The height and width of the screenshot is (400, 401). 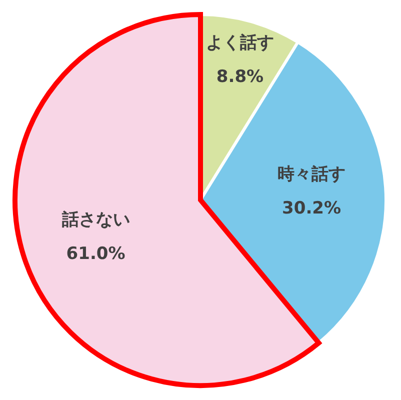 I want to click on slice-label: よく話す, so click(x=240, y=43).